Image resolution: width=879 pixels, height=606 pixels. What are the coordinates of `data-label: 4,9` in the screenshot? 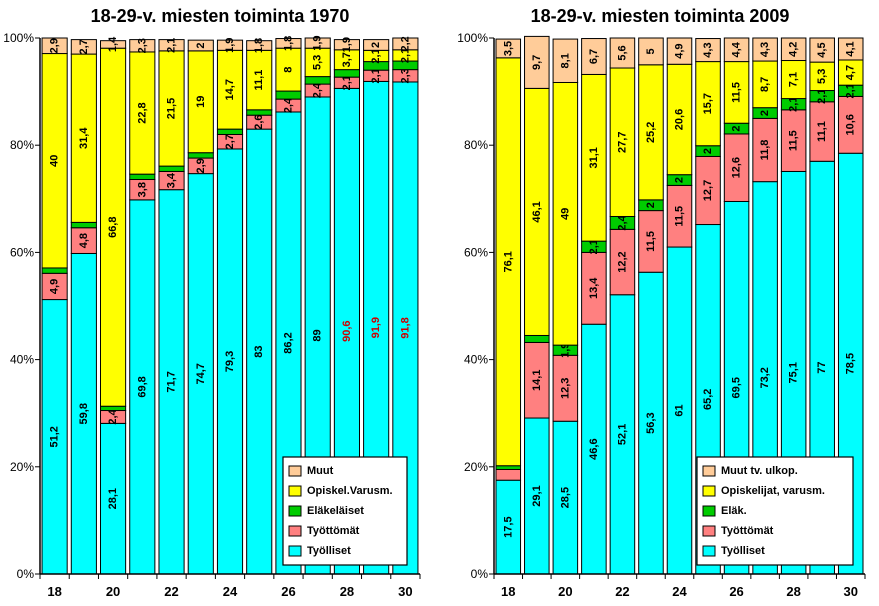 It's located at (680, 50).